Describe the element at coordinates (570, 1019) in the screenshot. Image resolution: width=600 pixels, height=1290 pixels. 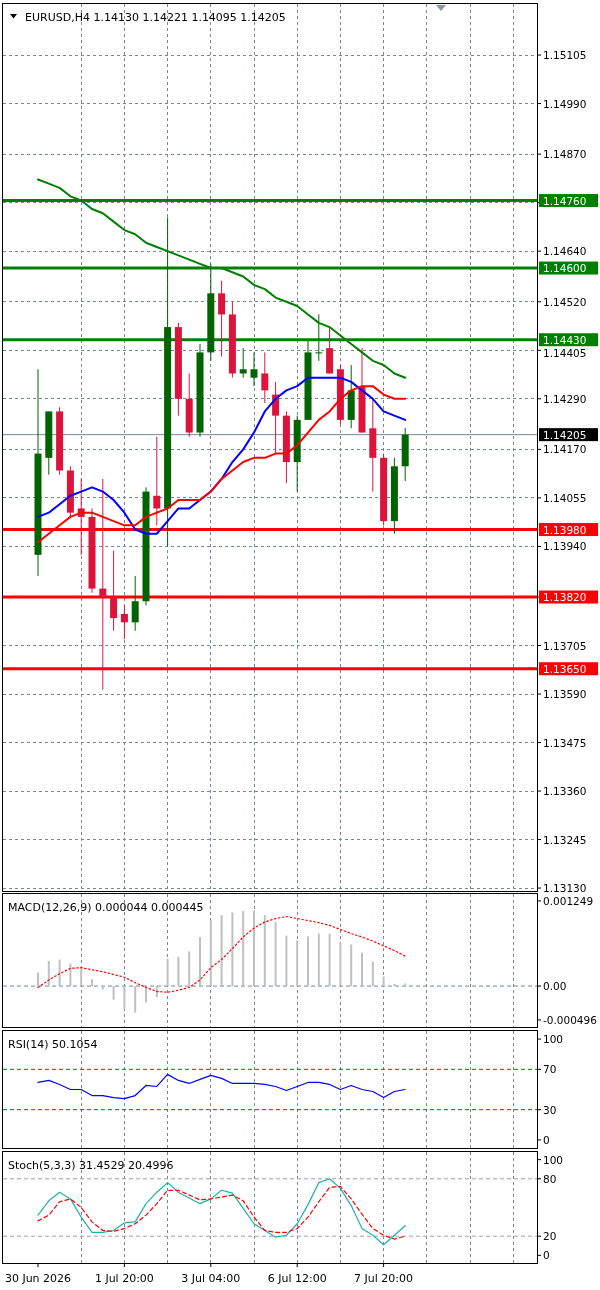
I see `y-tick-label: -0.000496` at that location.